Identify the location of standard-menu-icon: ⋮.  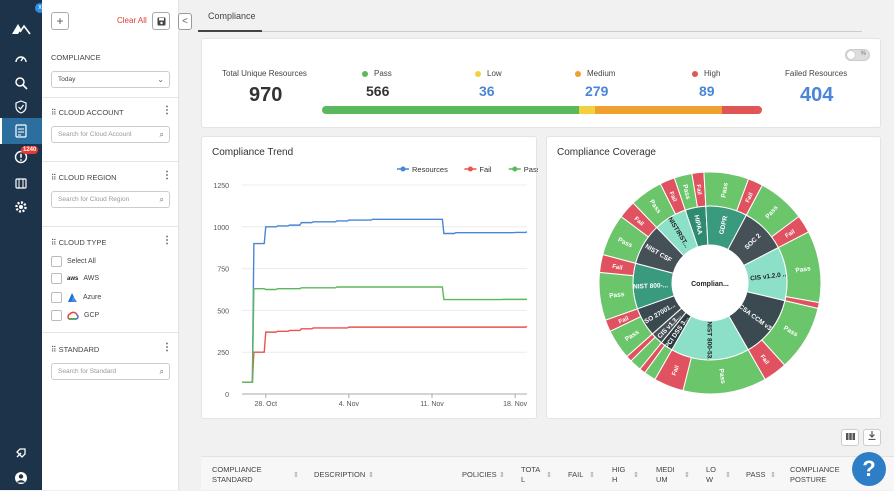
(167, 347).